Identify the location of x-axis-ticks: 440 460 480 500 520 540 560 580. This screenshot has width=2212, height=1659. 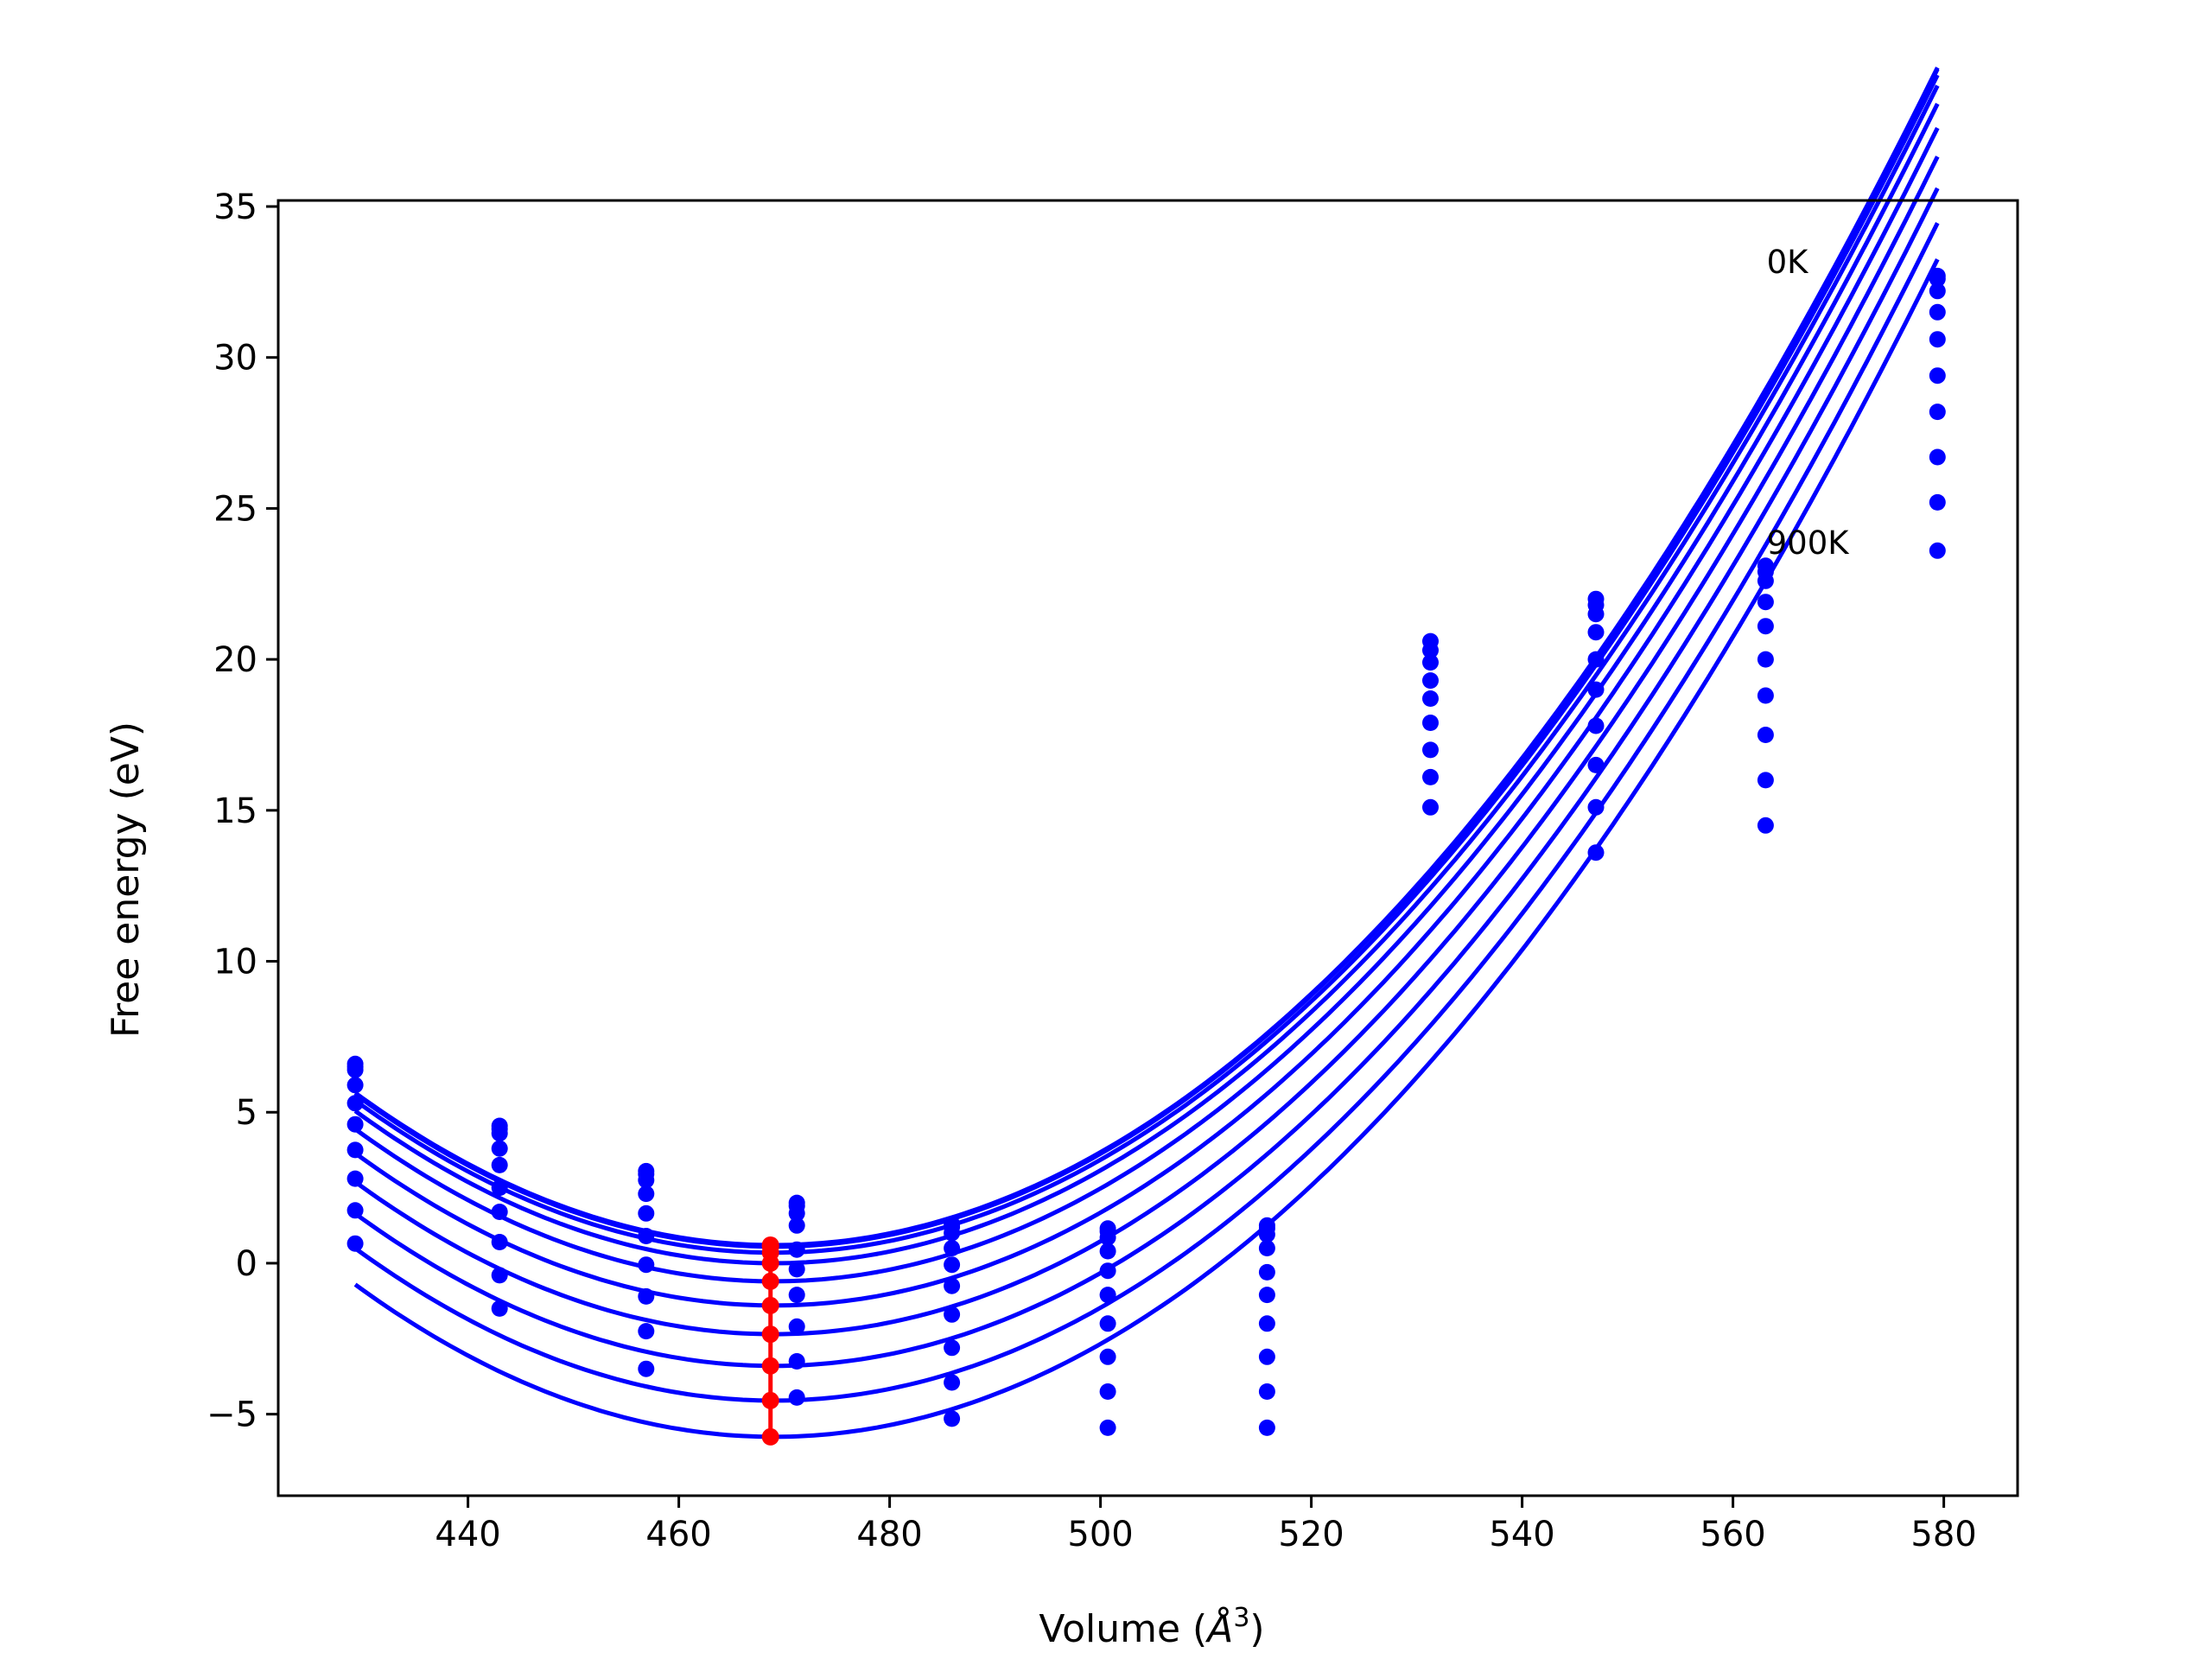
(1206, 1525).